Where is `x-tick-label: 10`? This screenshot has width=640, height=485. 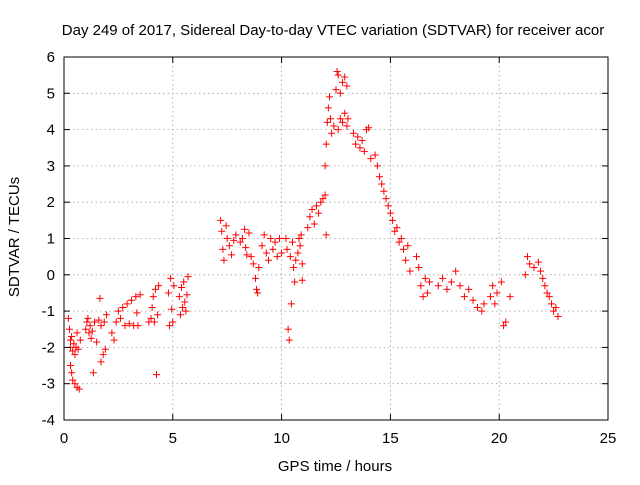
x-tick-label: 10 is located at coordinates (281, 438).